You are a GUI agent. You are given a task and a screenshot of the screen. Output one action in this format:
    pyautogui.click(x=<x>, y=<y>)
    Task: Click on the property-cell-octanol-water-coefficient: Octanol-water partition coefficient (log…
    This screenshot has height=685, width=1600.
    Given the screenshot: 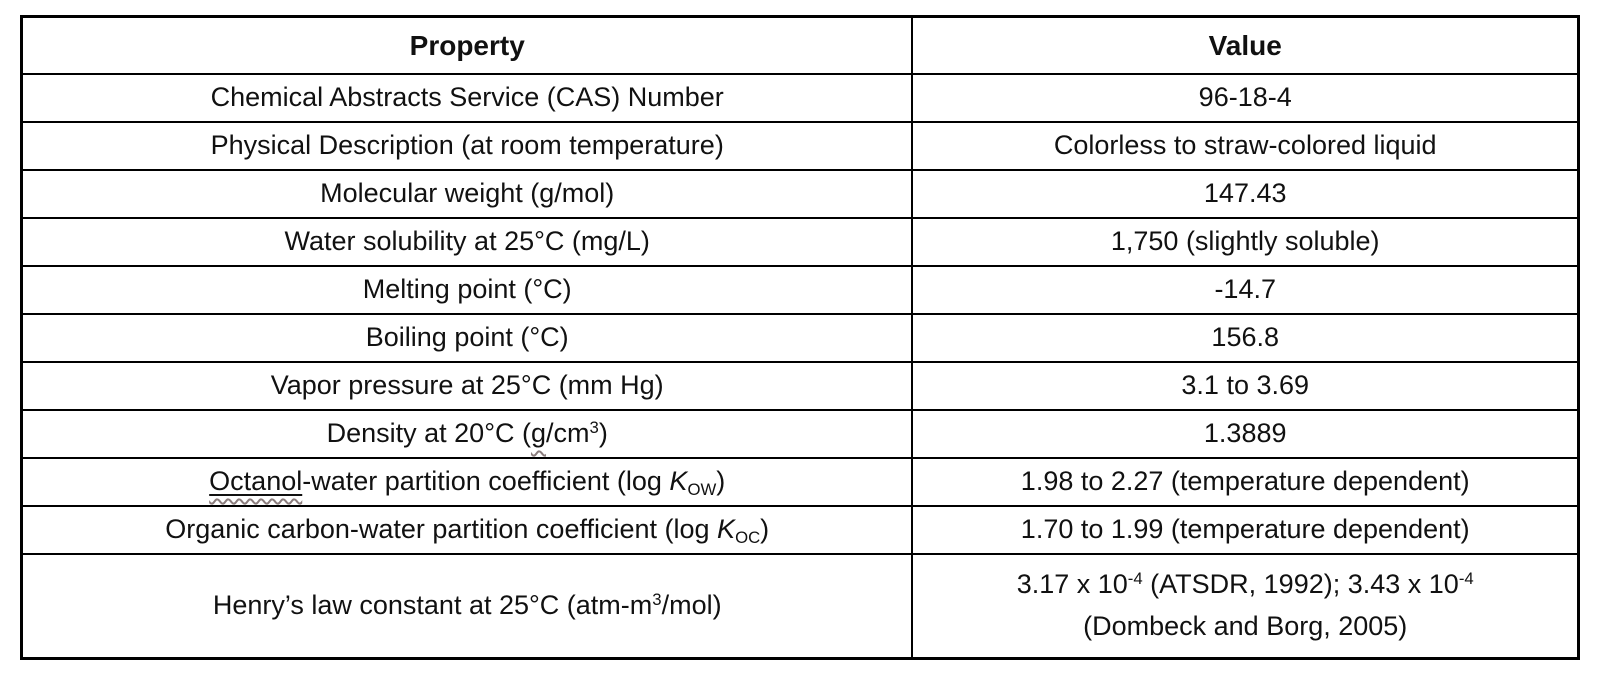 What is the action you would take?
    pyautogui.click(x=468, y=483)
    